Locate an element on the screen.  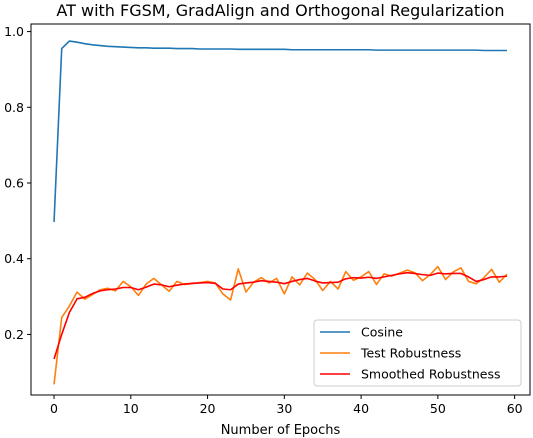
y-axis-ticks: 0.2 0.4 0.6 0.8 1.0 is located at coordinates (17, 183).